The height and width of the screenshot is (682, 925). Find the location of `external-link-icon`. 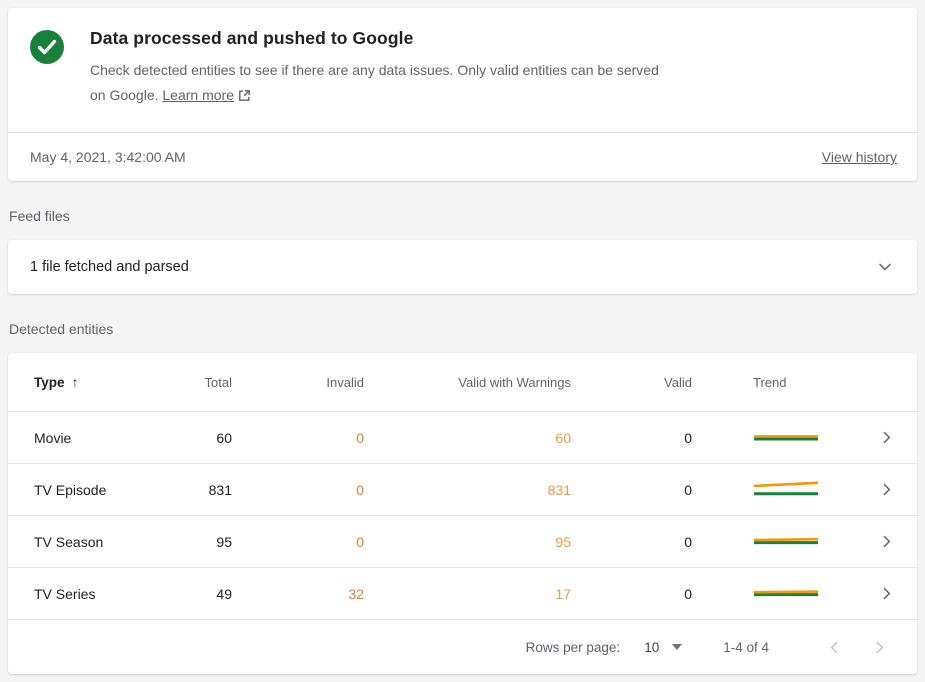

external-link-icon is located at coordinates (244, 97).